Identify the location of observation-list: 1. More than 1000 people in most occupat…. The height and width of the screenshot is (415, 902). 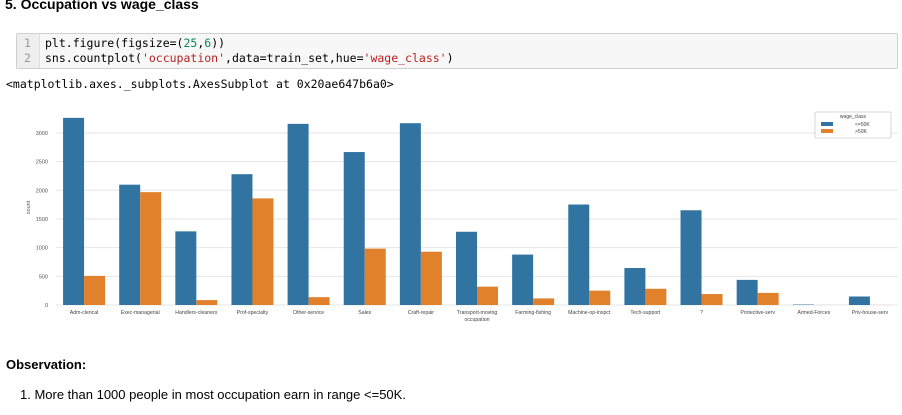
(213, 394).